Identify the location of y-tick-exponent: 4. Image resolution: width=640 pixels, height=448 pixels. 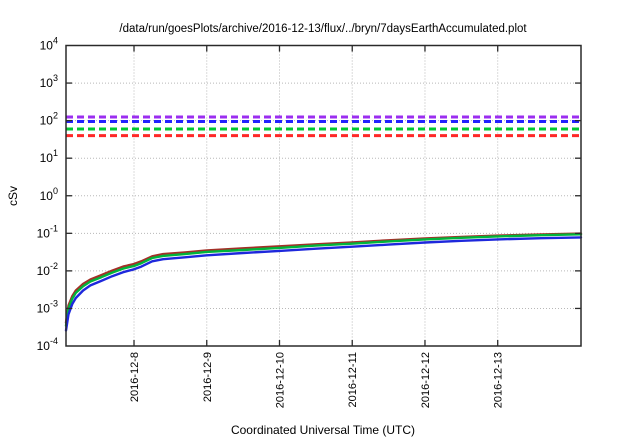
(55, 41).